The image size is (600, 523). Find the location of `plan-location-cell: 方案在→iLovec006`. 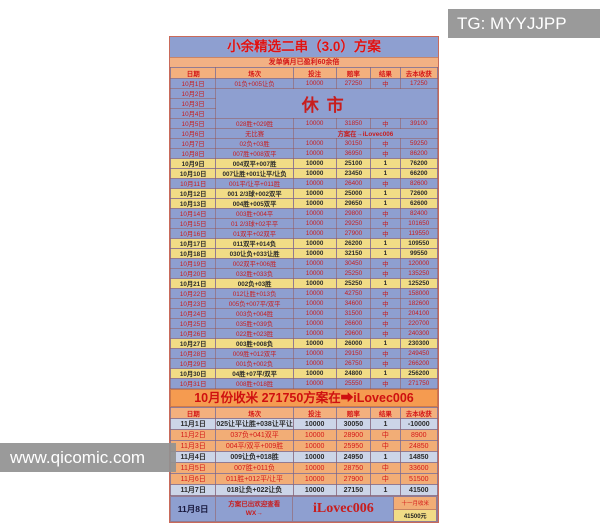

plan-location-cell: 方案在→iLovec006 is located at coordinates (365, 133).